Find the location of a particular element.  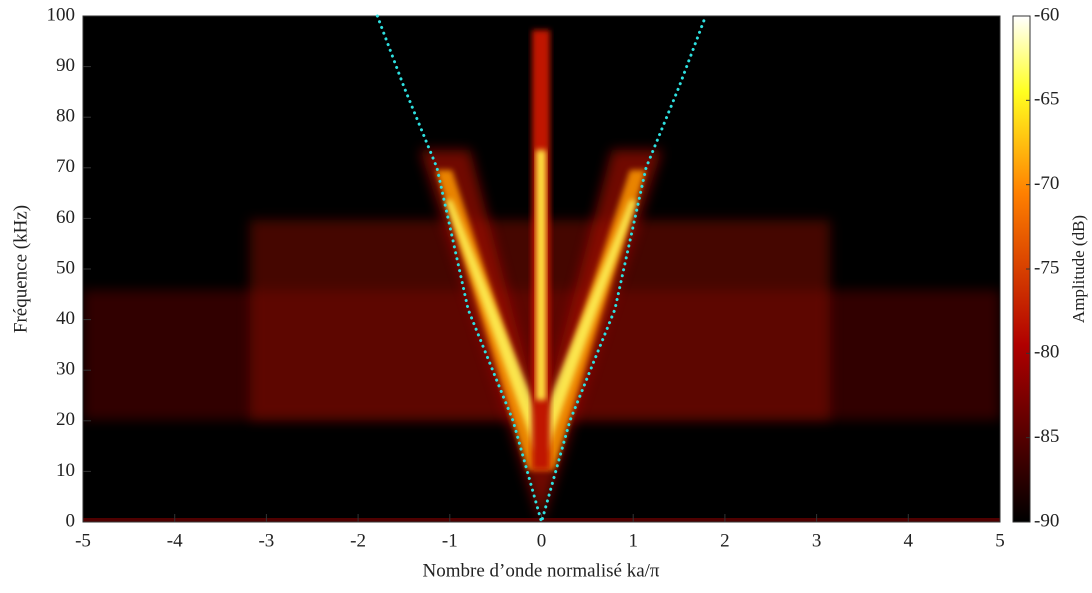

y-tick-label: 80 is located at coordinates (65, 116).